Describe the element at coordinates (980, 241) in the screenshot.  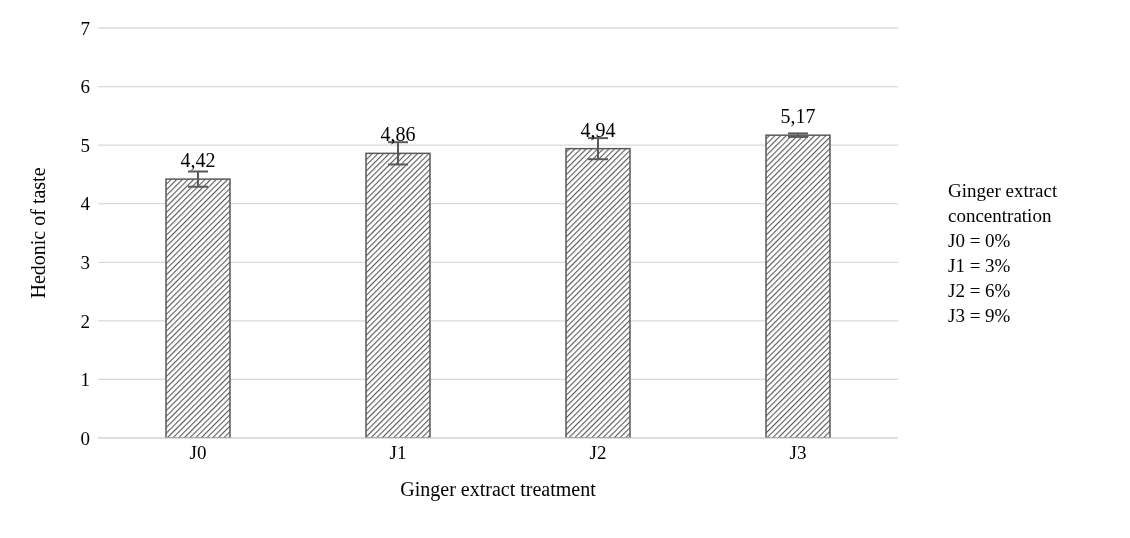
I see `text: J0 = 0%` at that location.